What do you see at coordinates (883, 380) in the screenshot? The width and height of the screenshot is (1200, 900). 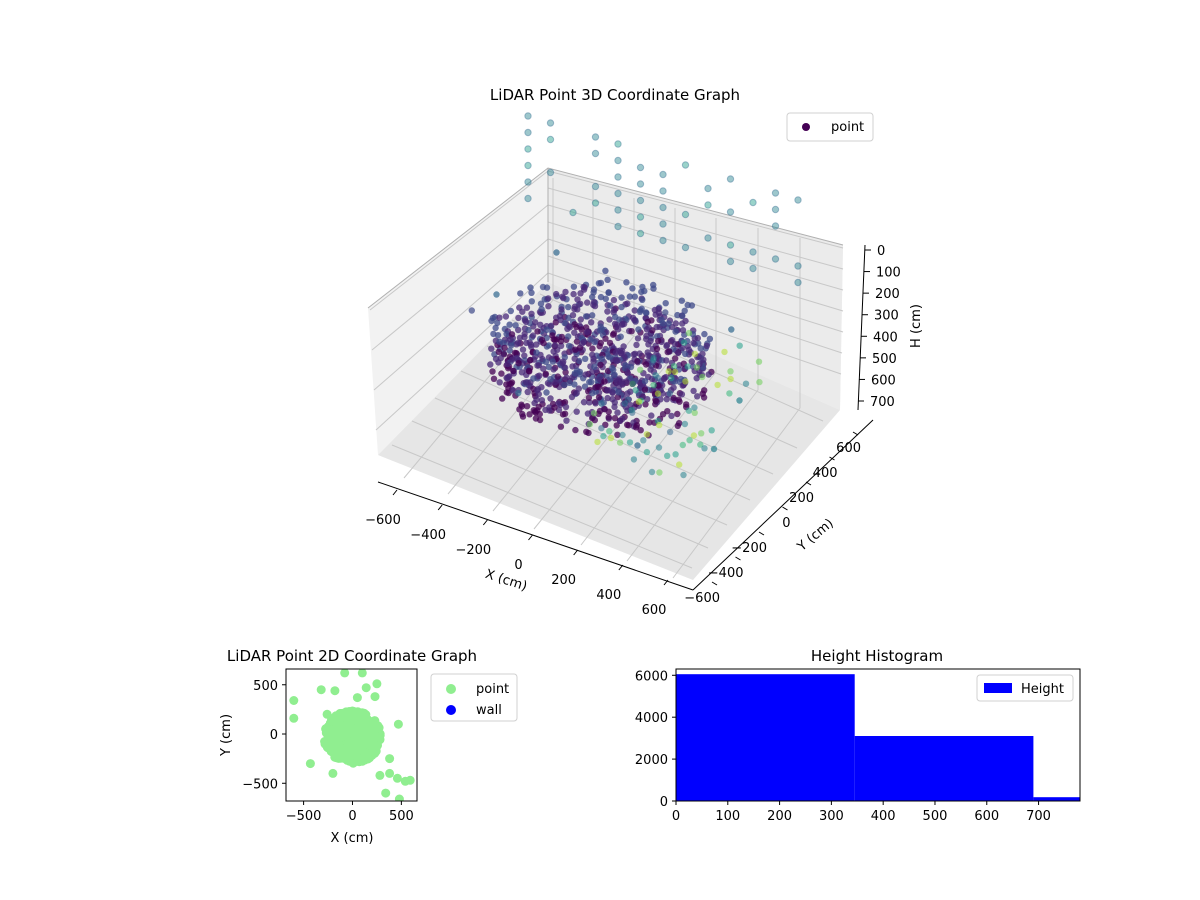 I see `z-tick-label-3d: 600` at bounding box center [883, 380].